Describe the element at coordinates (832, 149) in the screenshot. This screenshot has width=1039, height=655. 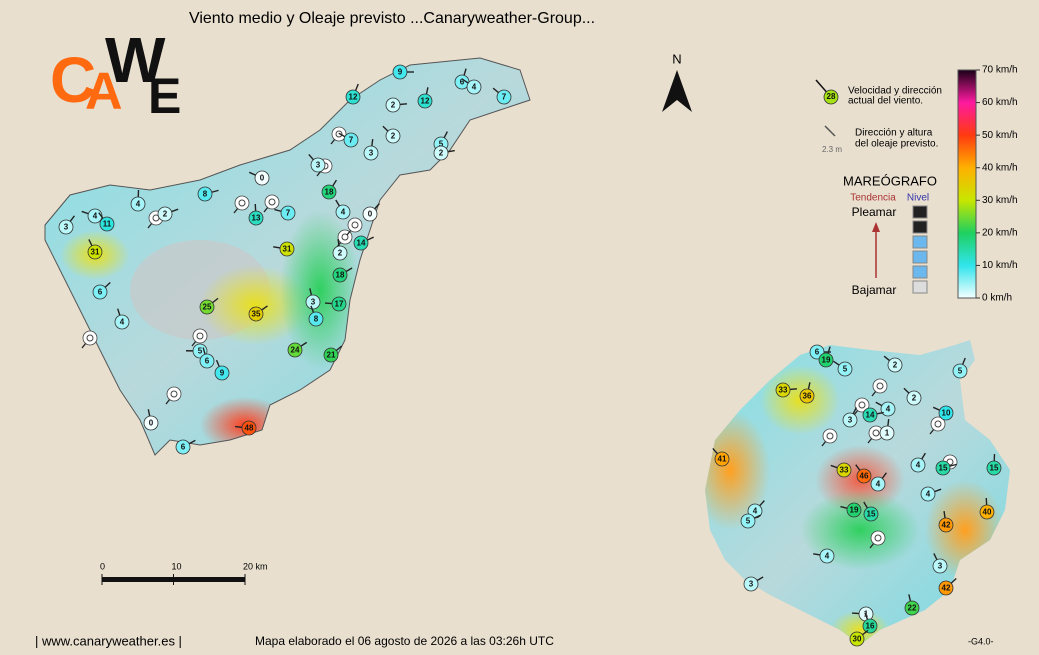
I see `legend-wave-sample: 2.3 m` at that location.